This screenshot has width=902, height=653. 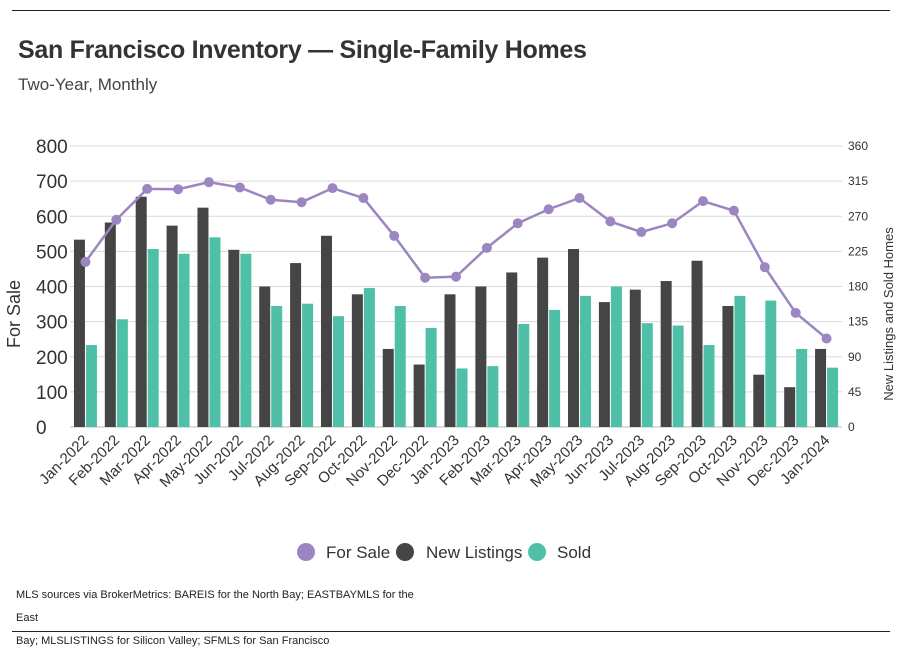 What do you see at coordinates (858, 146) in the screenshot?
I see `y-right-tick-label: 360` at bounding box center [858, 146].